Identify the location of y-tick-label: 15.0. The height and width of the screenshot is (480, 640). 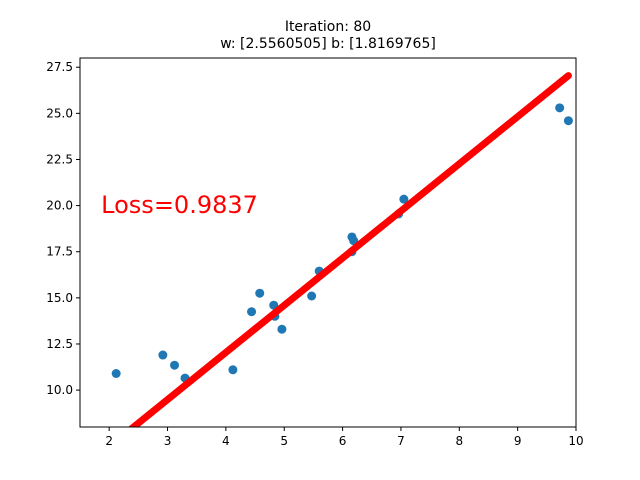
(59, 298).